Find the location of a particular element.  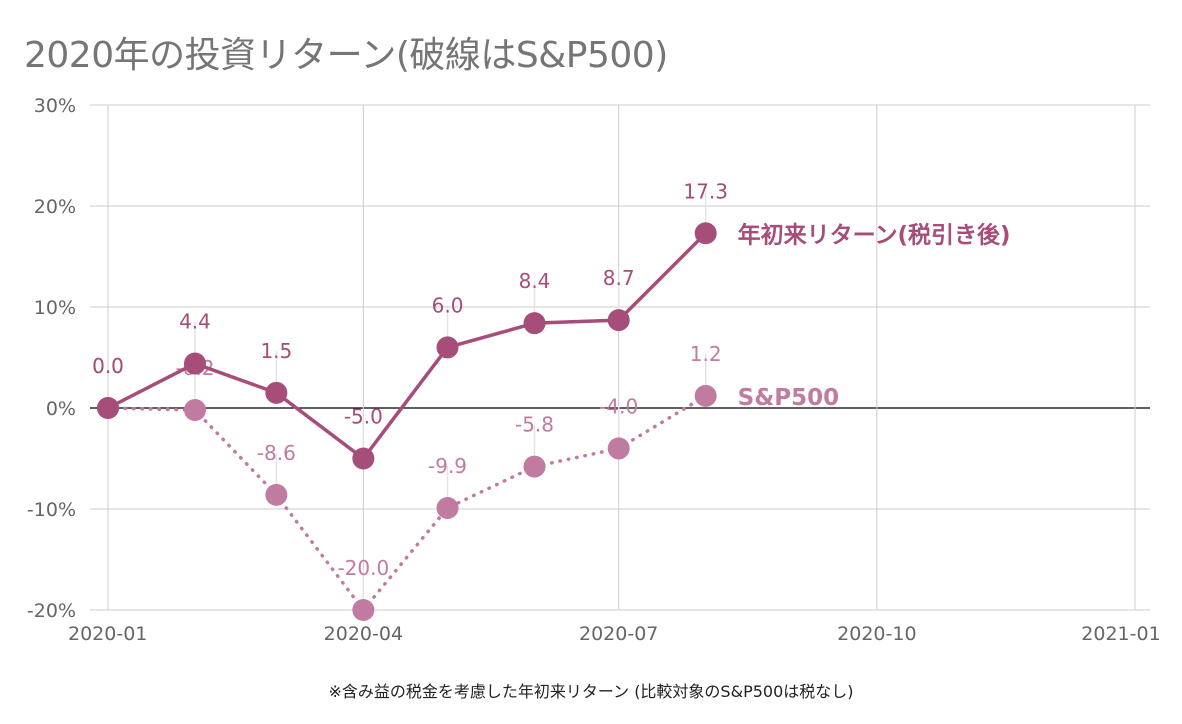

y-tick-label: 0% is located at coordinates (61, 409).